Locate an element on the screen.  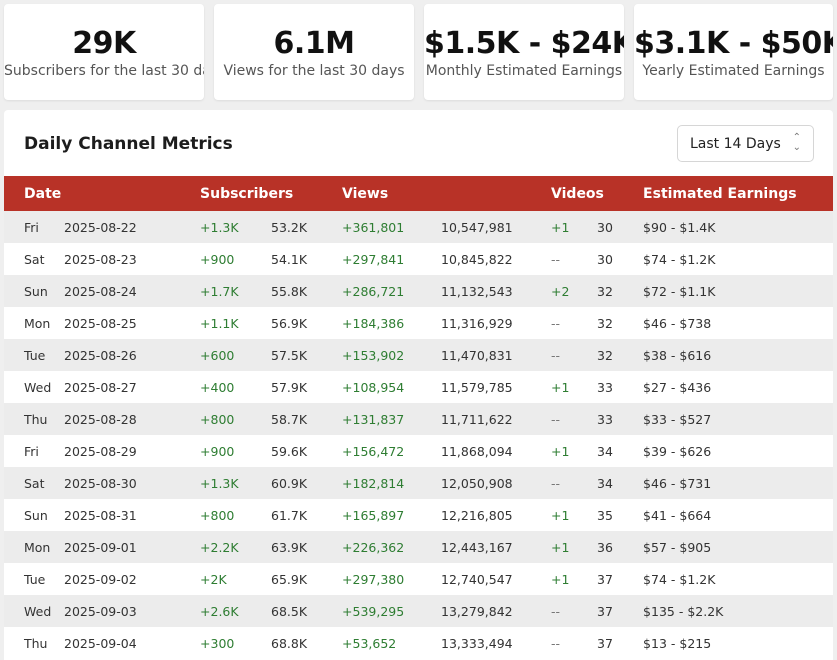
cell-views-total: 13,333,494 is located at coordinates (477, 643).